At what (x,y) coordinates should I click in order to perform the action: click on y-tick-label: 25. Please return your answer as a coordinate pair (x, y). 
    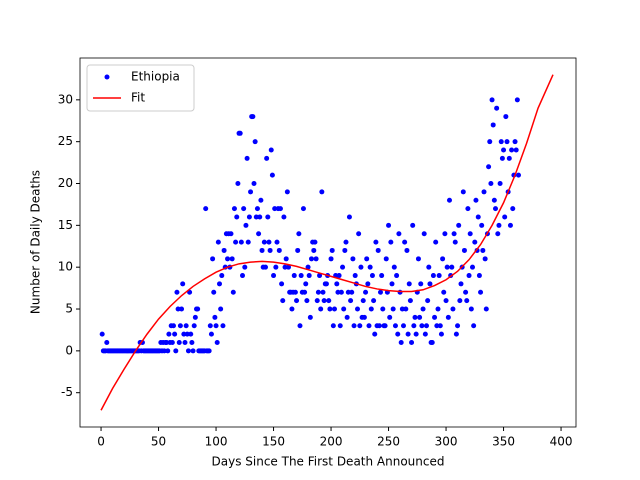
    Looking at the image, I should click on (65, 141).